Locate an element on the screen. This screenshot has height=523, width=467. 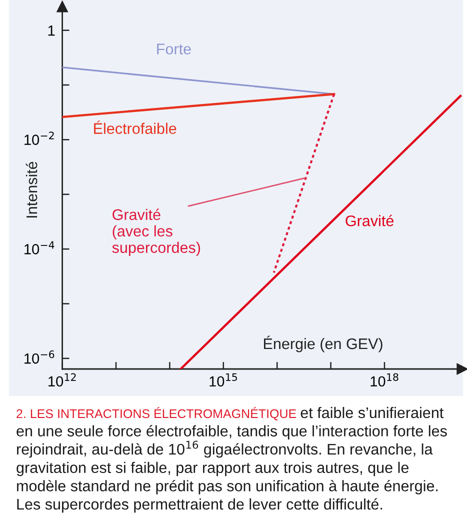
series-label: Gravité is located at coordinates (370, 220).